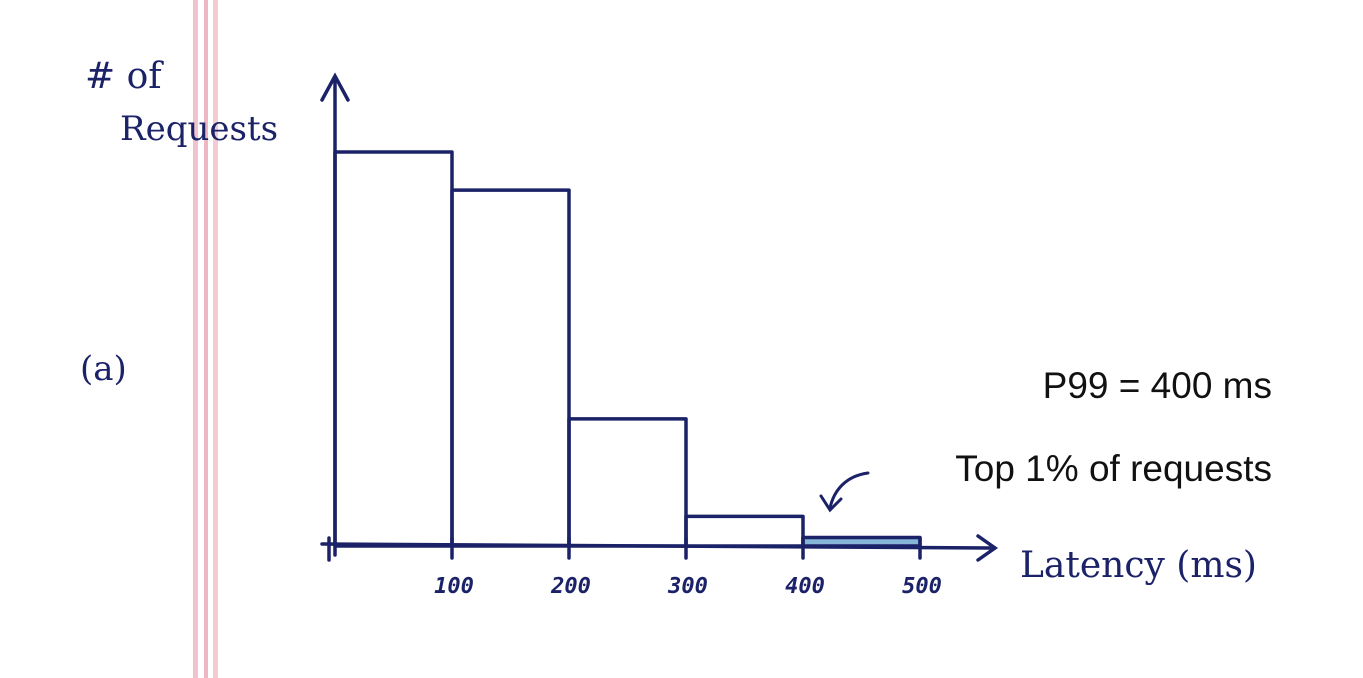 The height and width of the screenshot is (678, 1363). What do you see at coordinates (849, 490) in the screenshot?
I see `pointer-arrow` at bounding box center [849, 490].